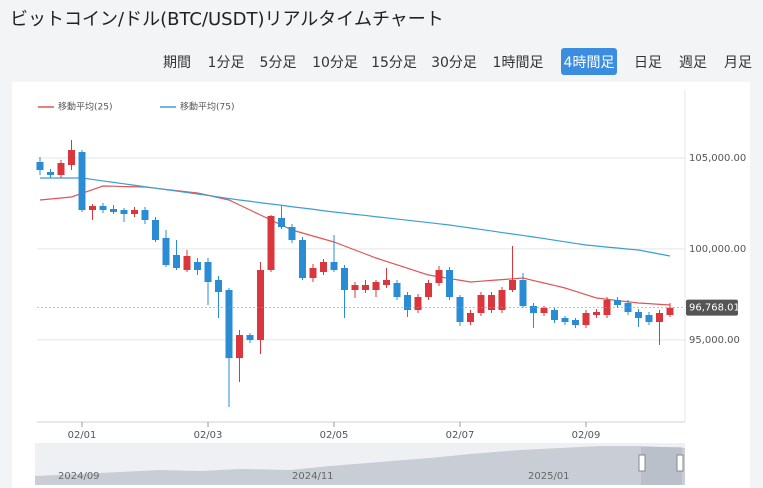 The width and height of the screenshot is (763, 488). I want to click on tab: 1分足, so click(226, 63).